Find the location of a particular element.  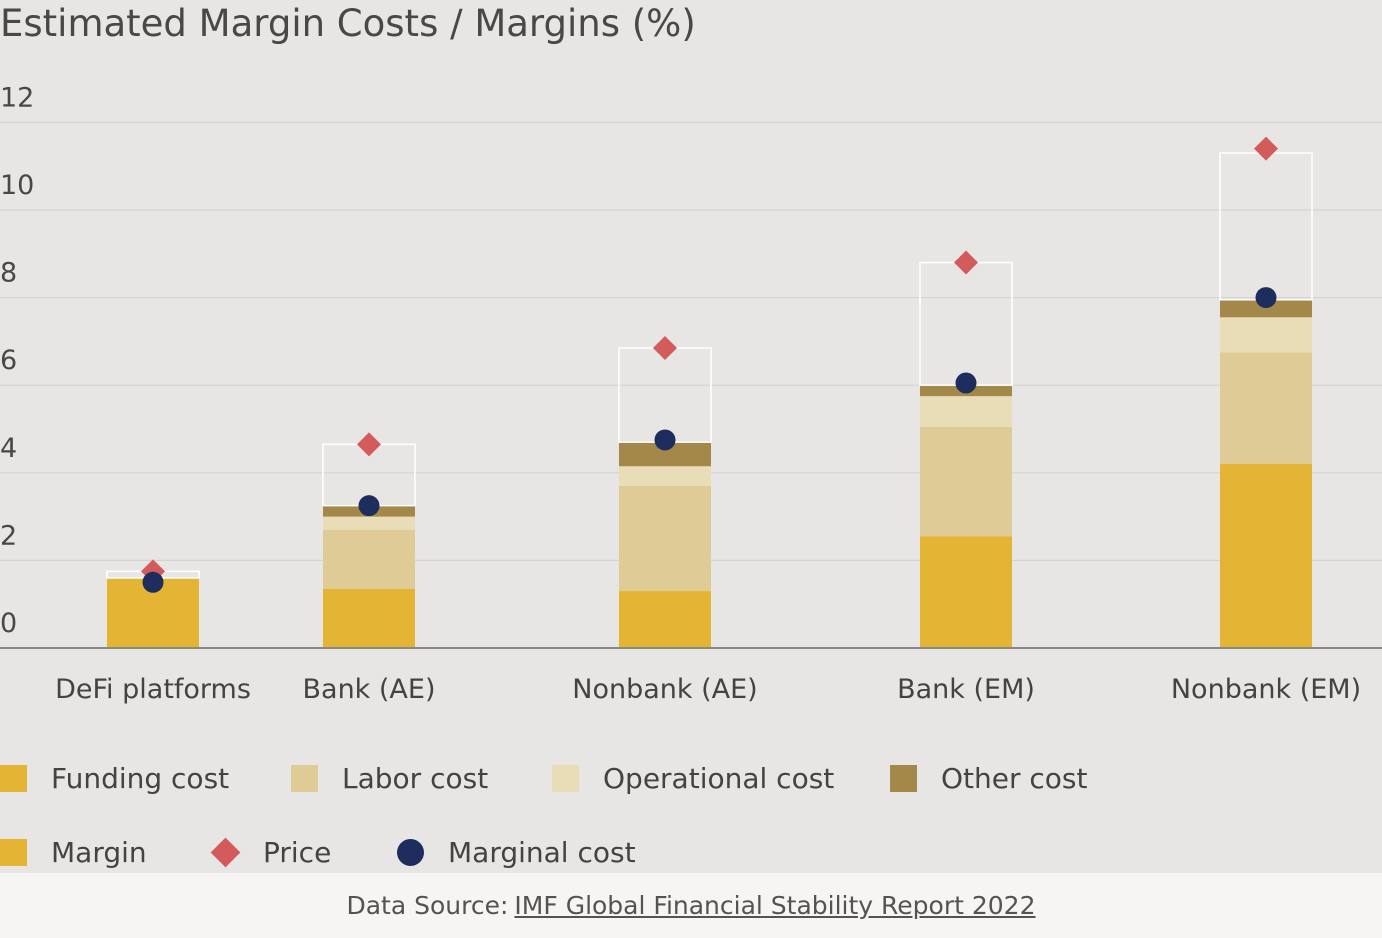

operational-cost-swatch-icon is located at coordinates (565, 778).